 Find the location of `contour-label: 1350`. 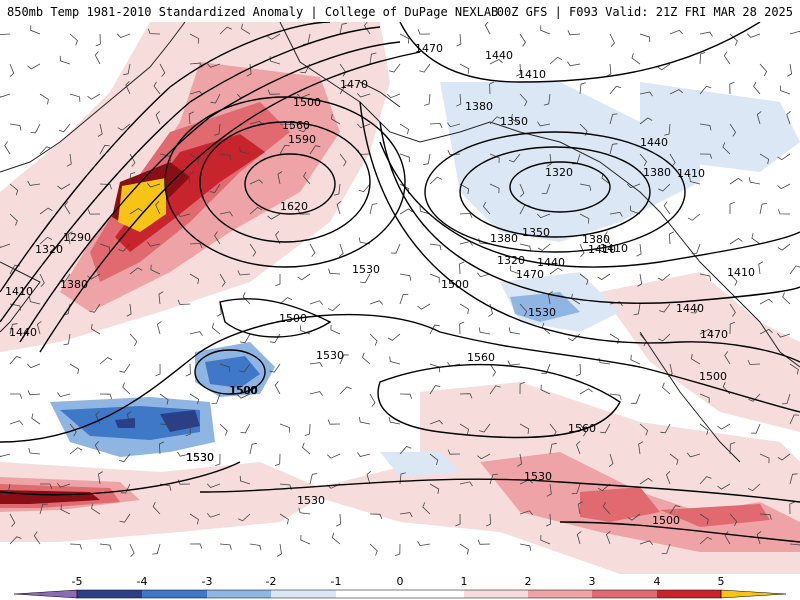

contour-label: 1350 is located at coordinates (536, 232).